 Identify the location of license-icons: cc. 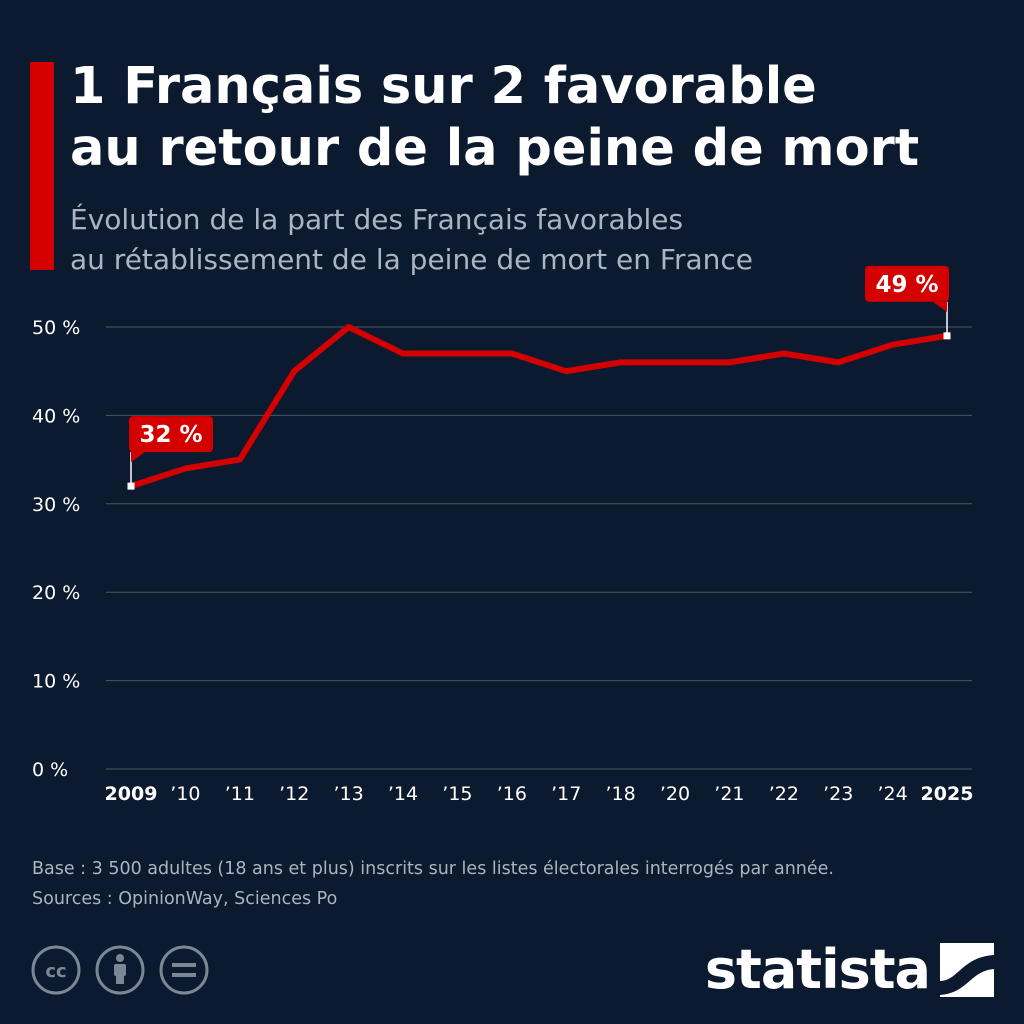
(120, 970).